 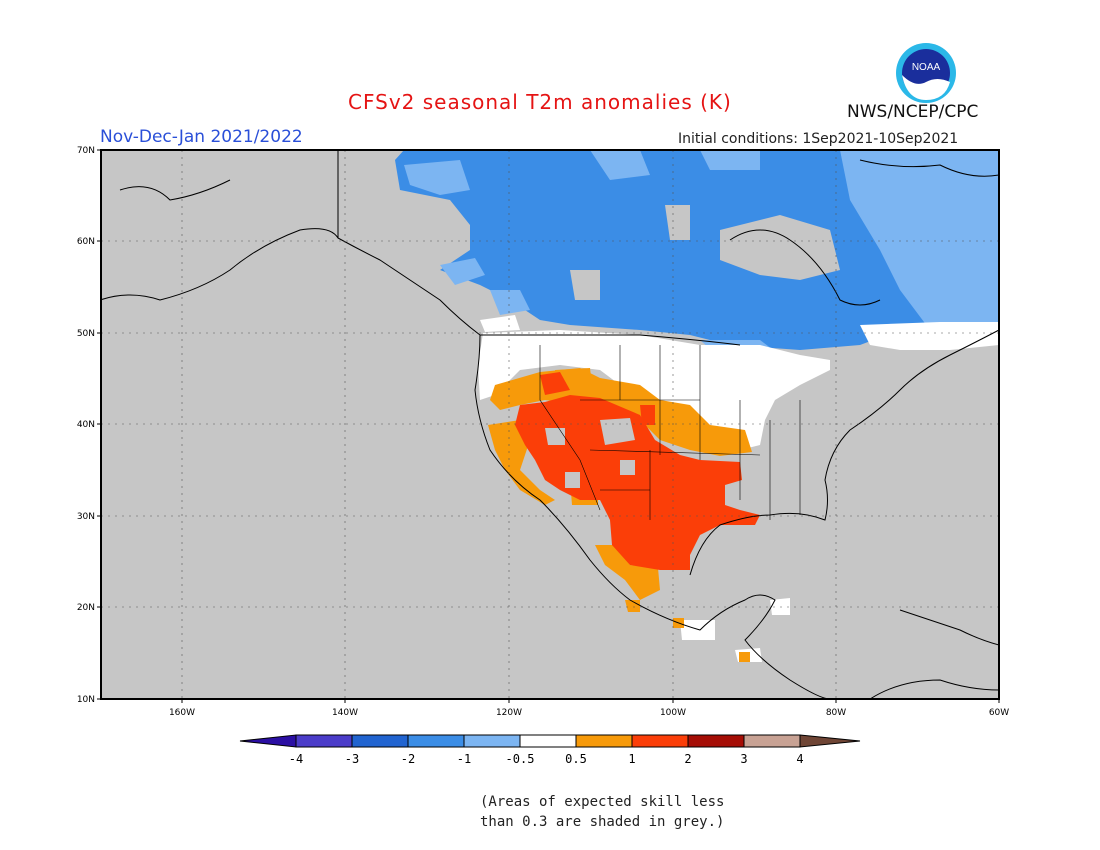 I want to click on colorbar-label: -4, so click(x=296, y=759).